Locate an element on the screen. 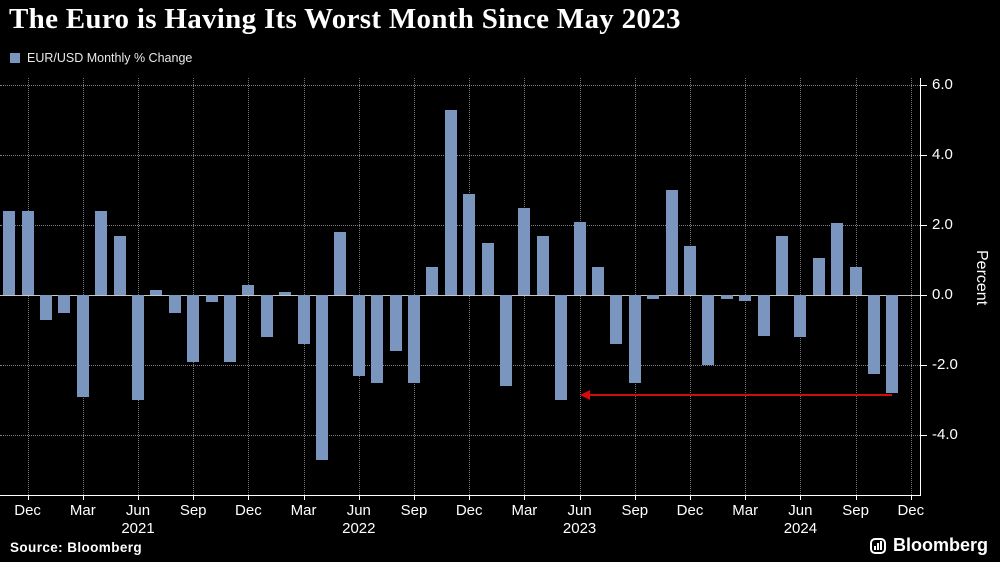  legend-swatch-icon is located at coordinates (15, 58).